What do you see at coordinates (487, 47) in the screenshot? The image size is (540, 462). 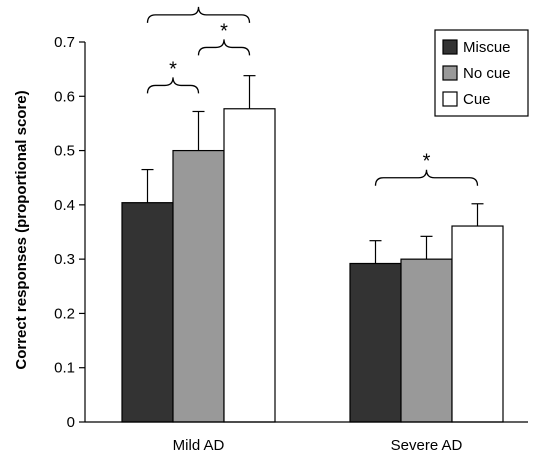 I see `legend-label: Miscue` at bounding box center [487, 47].